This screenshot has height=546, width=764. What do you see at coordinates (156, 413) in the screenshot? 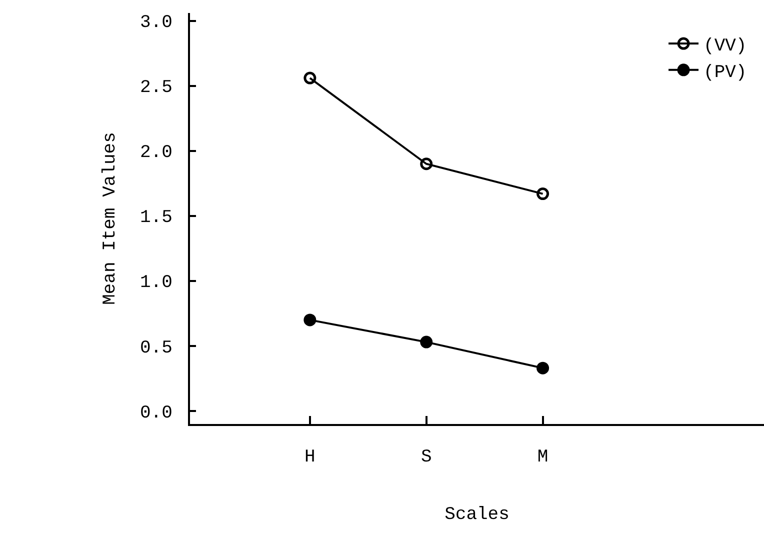
I see `y-tick-label: 0.0` at bounding box center [156, 413].